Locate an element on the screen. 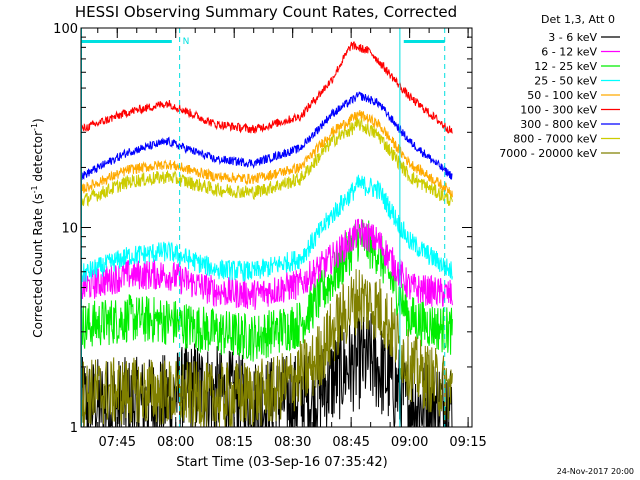  x-axis-label: Start Time (03-Sep-16 07:35:42) is located at coordinates (281, 462).